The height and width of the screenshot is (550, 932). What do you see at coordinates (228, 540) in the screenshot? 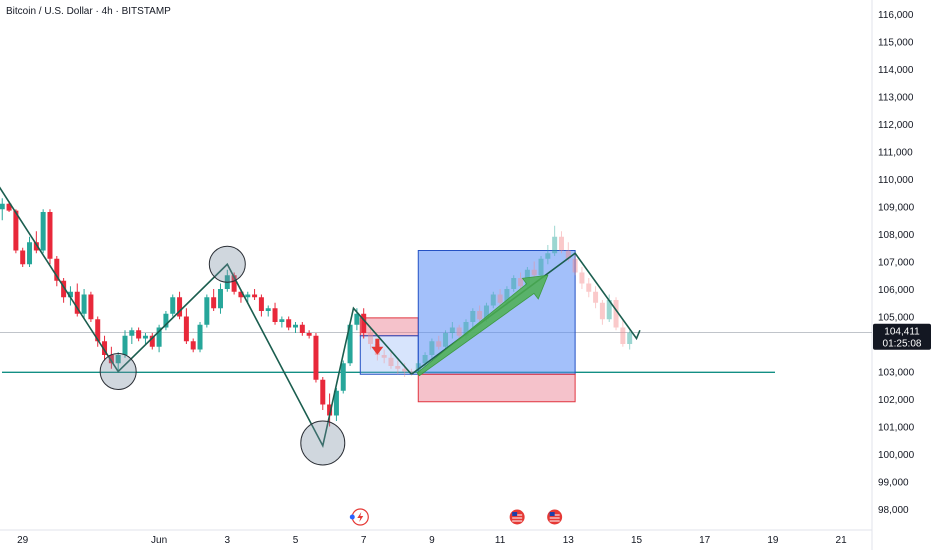
I see `x-tick-label: 3` at bounding box center [228, 540].